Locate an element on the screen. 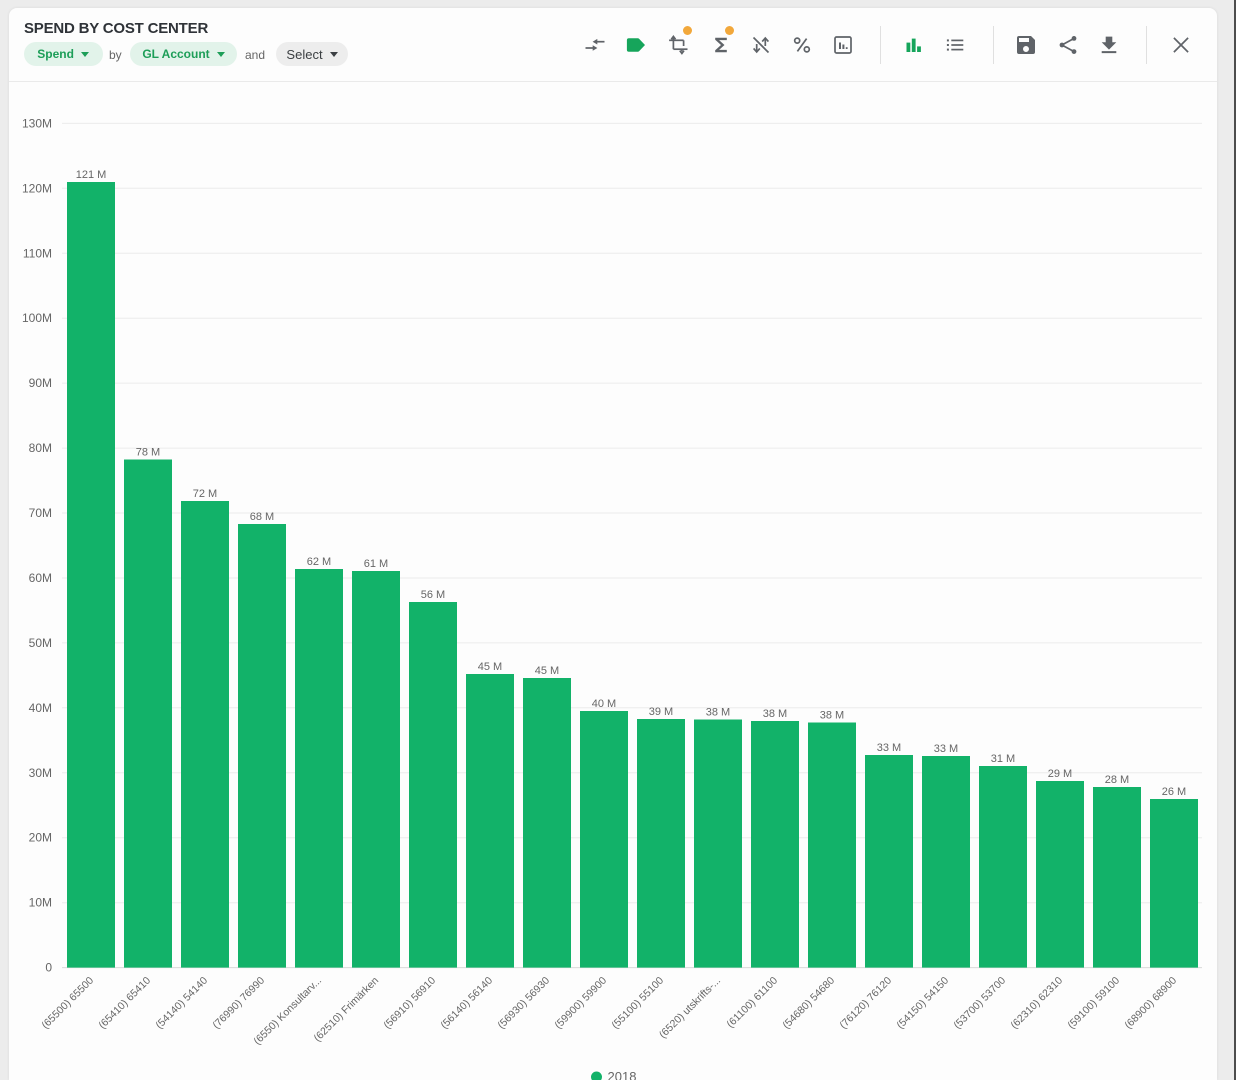 This screenshot has height=1080, width=1236. svg-text: 56 M is located at coordinates (433, 595).